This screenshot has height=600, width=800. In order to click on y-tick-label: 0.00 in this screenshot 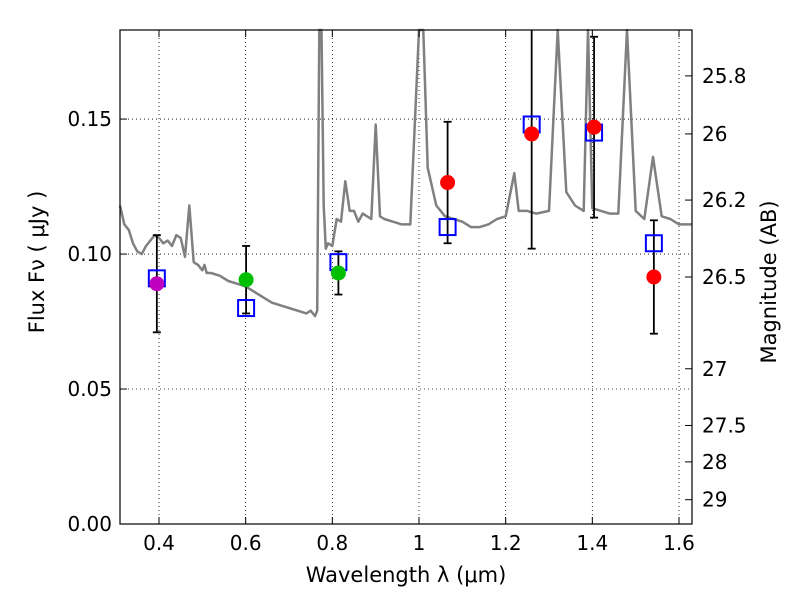, I will do `click(89, 524)`.